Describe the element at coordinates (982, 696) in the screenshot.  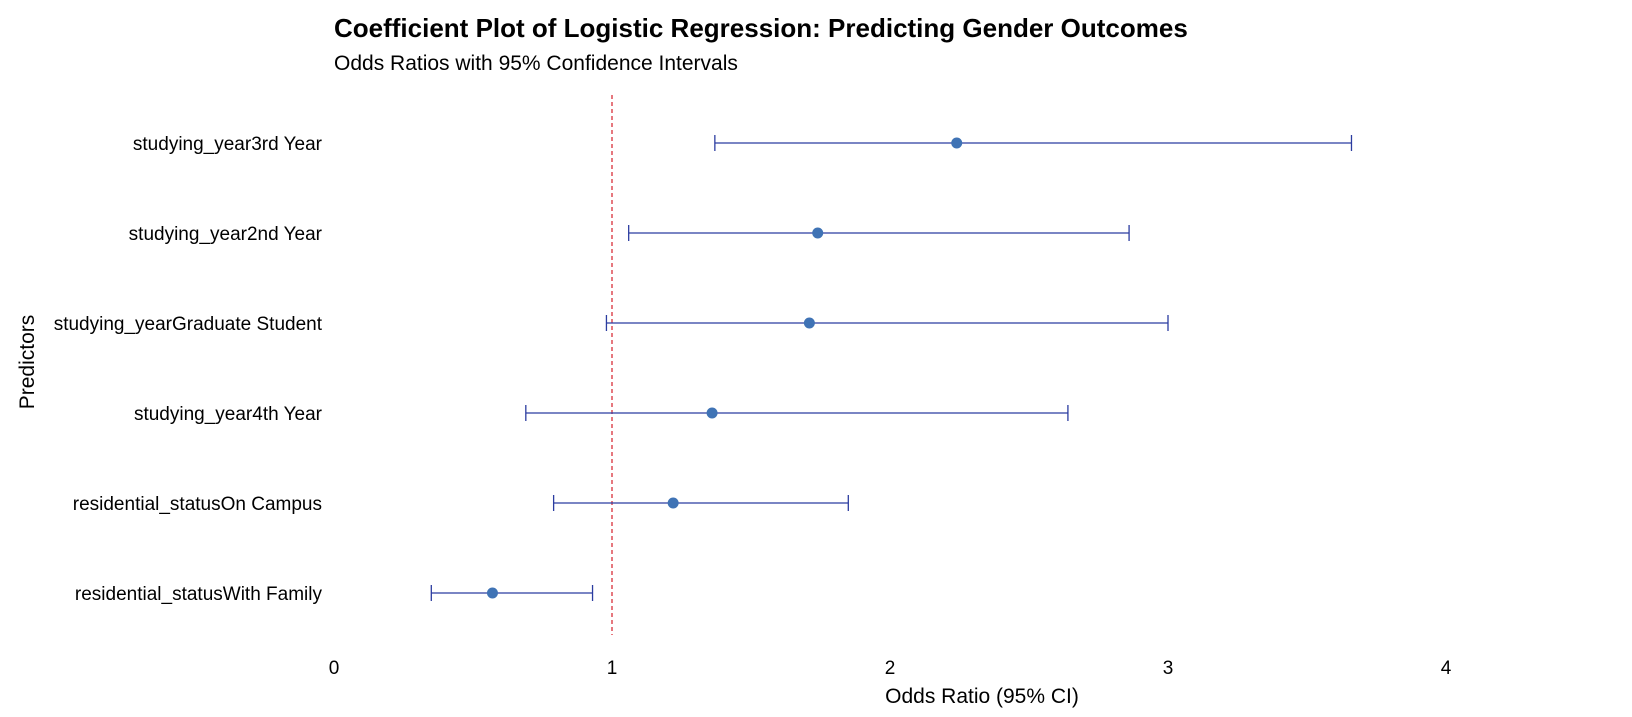
I see `x-axis-title: Odds Ratio (95% CI)` at that location.